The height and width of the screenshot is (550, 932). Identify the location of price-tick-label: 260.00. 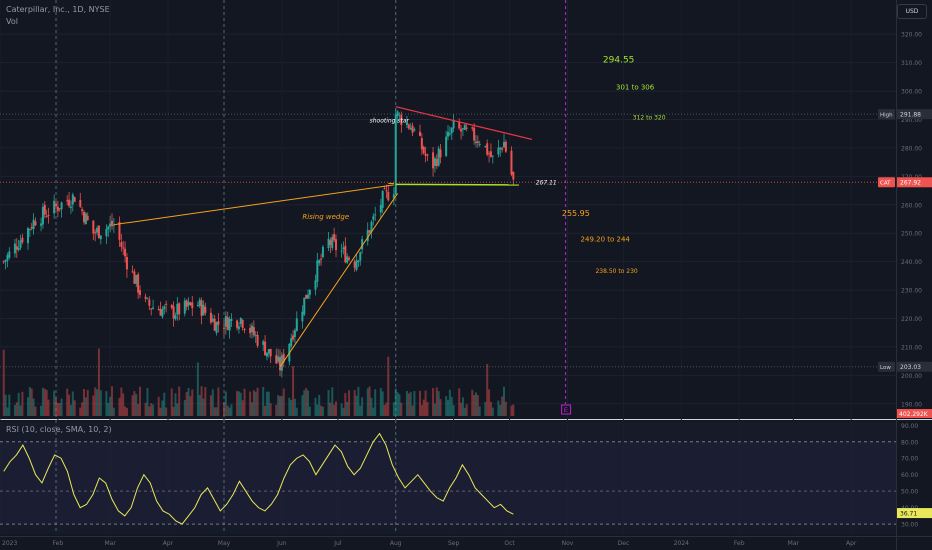
(911, 205).